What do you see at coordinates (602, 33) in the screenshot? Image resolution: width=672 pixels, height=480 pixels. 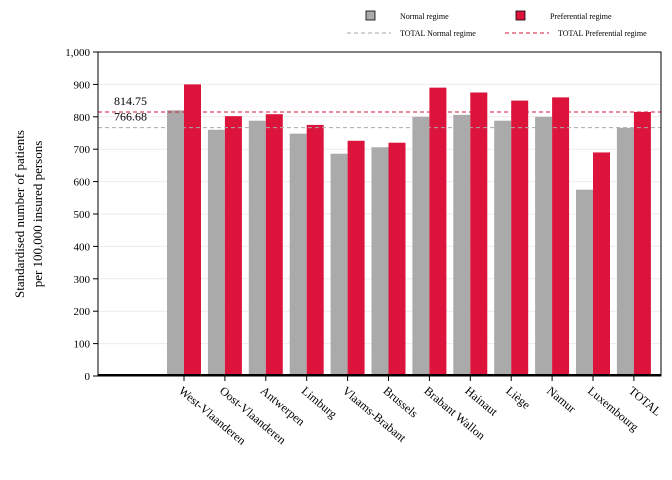 I see `legend-ref-label-preferential: TOTAL Preferential regime` at bounding box center [602, 33].